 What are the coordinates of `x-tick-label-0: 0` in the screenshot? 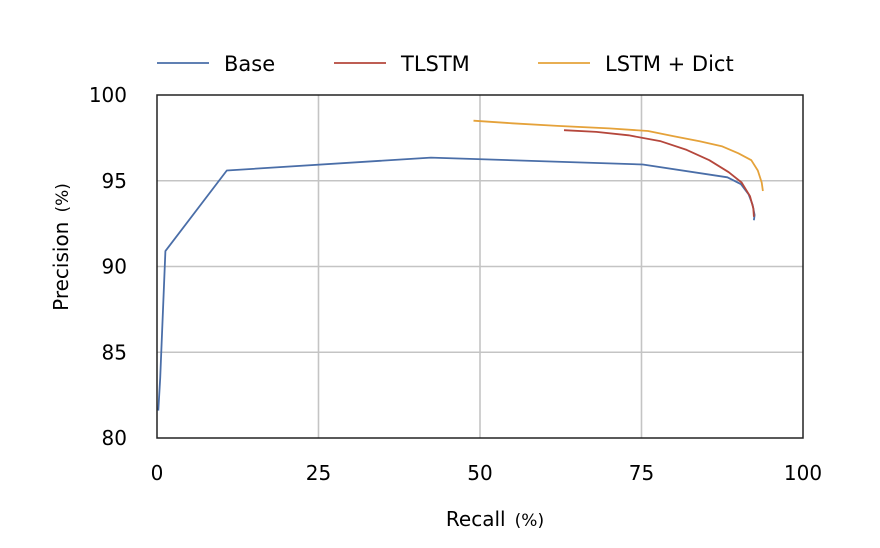 It's located at (157, 473).